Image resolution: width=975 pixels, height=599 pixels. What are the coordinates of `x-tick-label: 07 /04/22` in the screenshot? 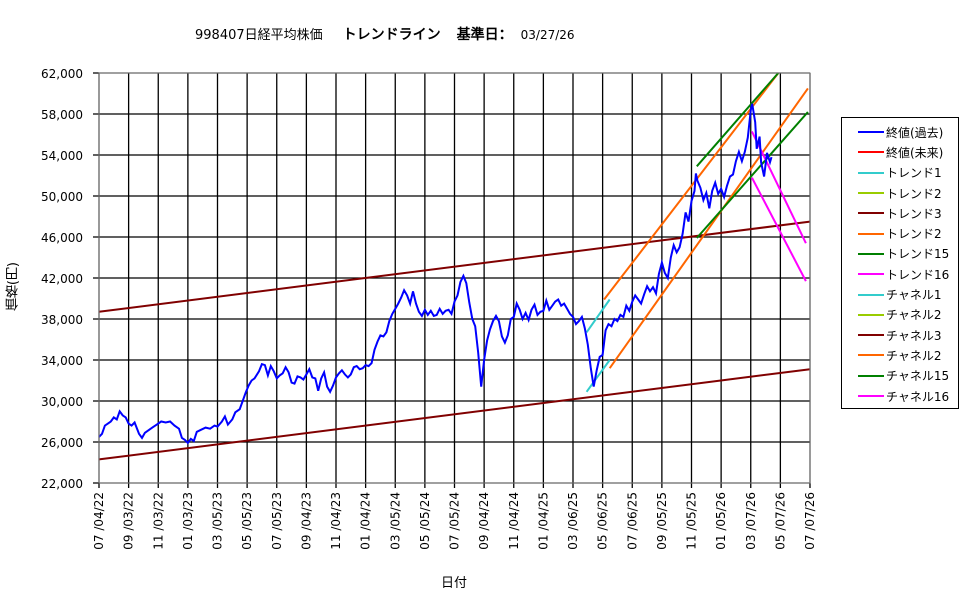 It's located at (99, 521).